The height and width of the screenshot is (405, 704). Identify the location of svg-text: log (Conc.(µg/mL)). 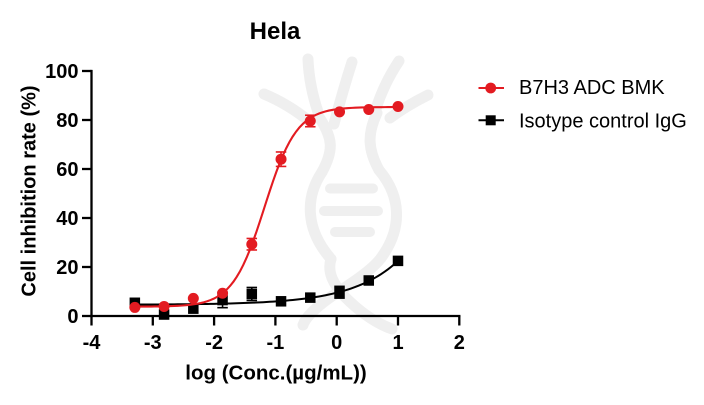
(275, 373).